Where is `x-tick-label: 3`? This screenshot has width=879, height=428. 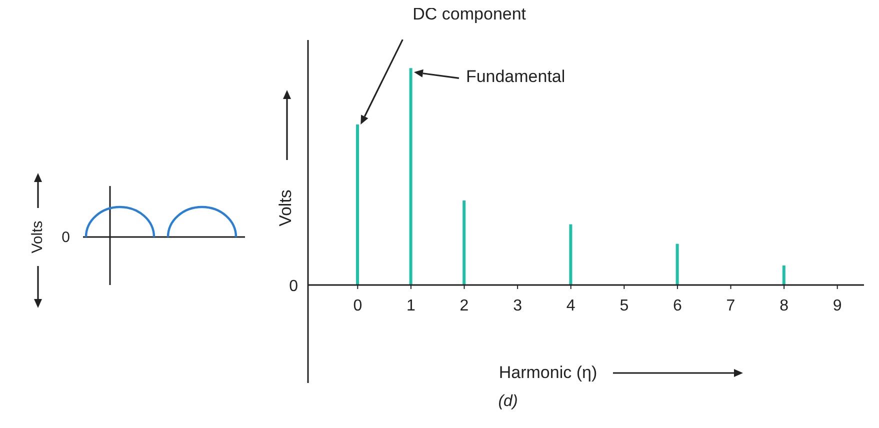 x-tick-label: 3 is located at coordinates (517, 305).